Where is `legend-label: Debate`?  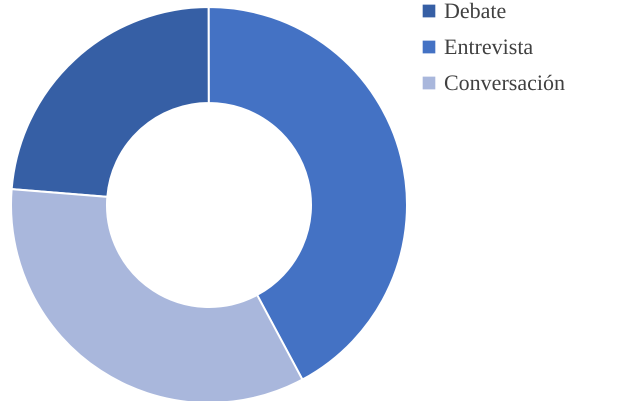 legend-label: Debate is located at coordinates (475, 11).